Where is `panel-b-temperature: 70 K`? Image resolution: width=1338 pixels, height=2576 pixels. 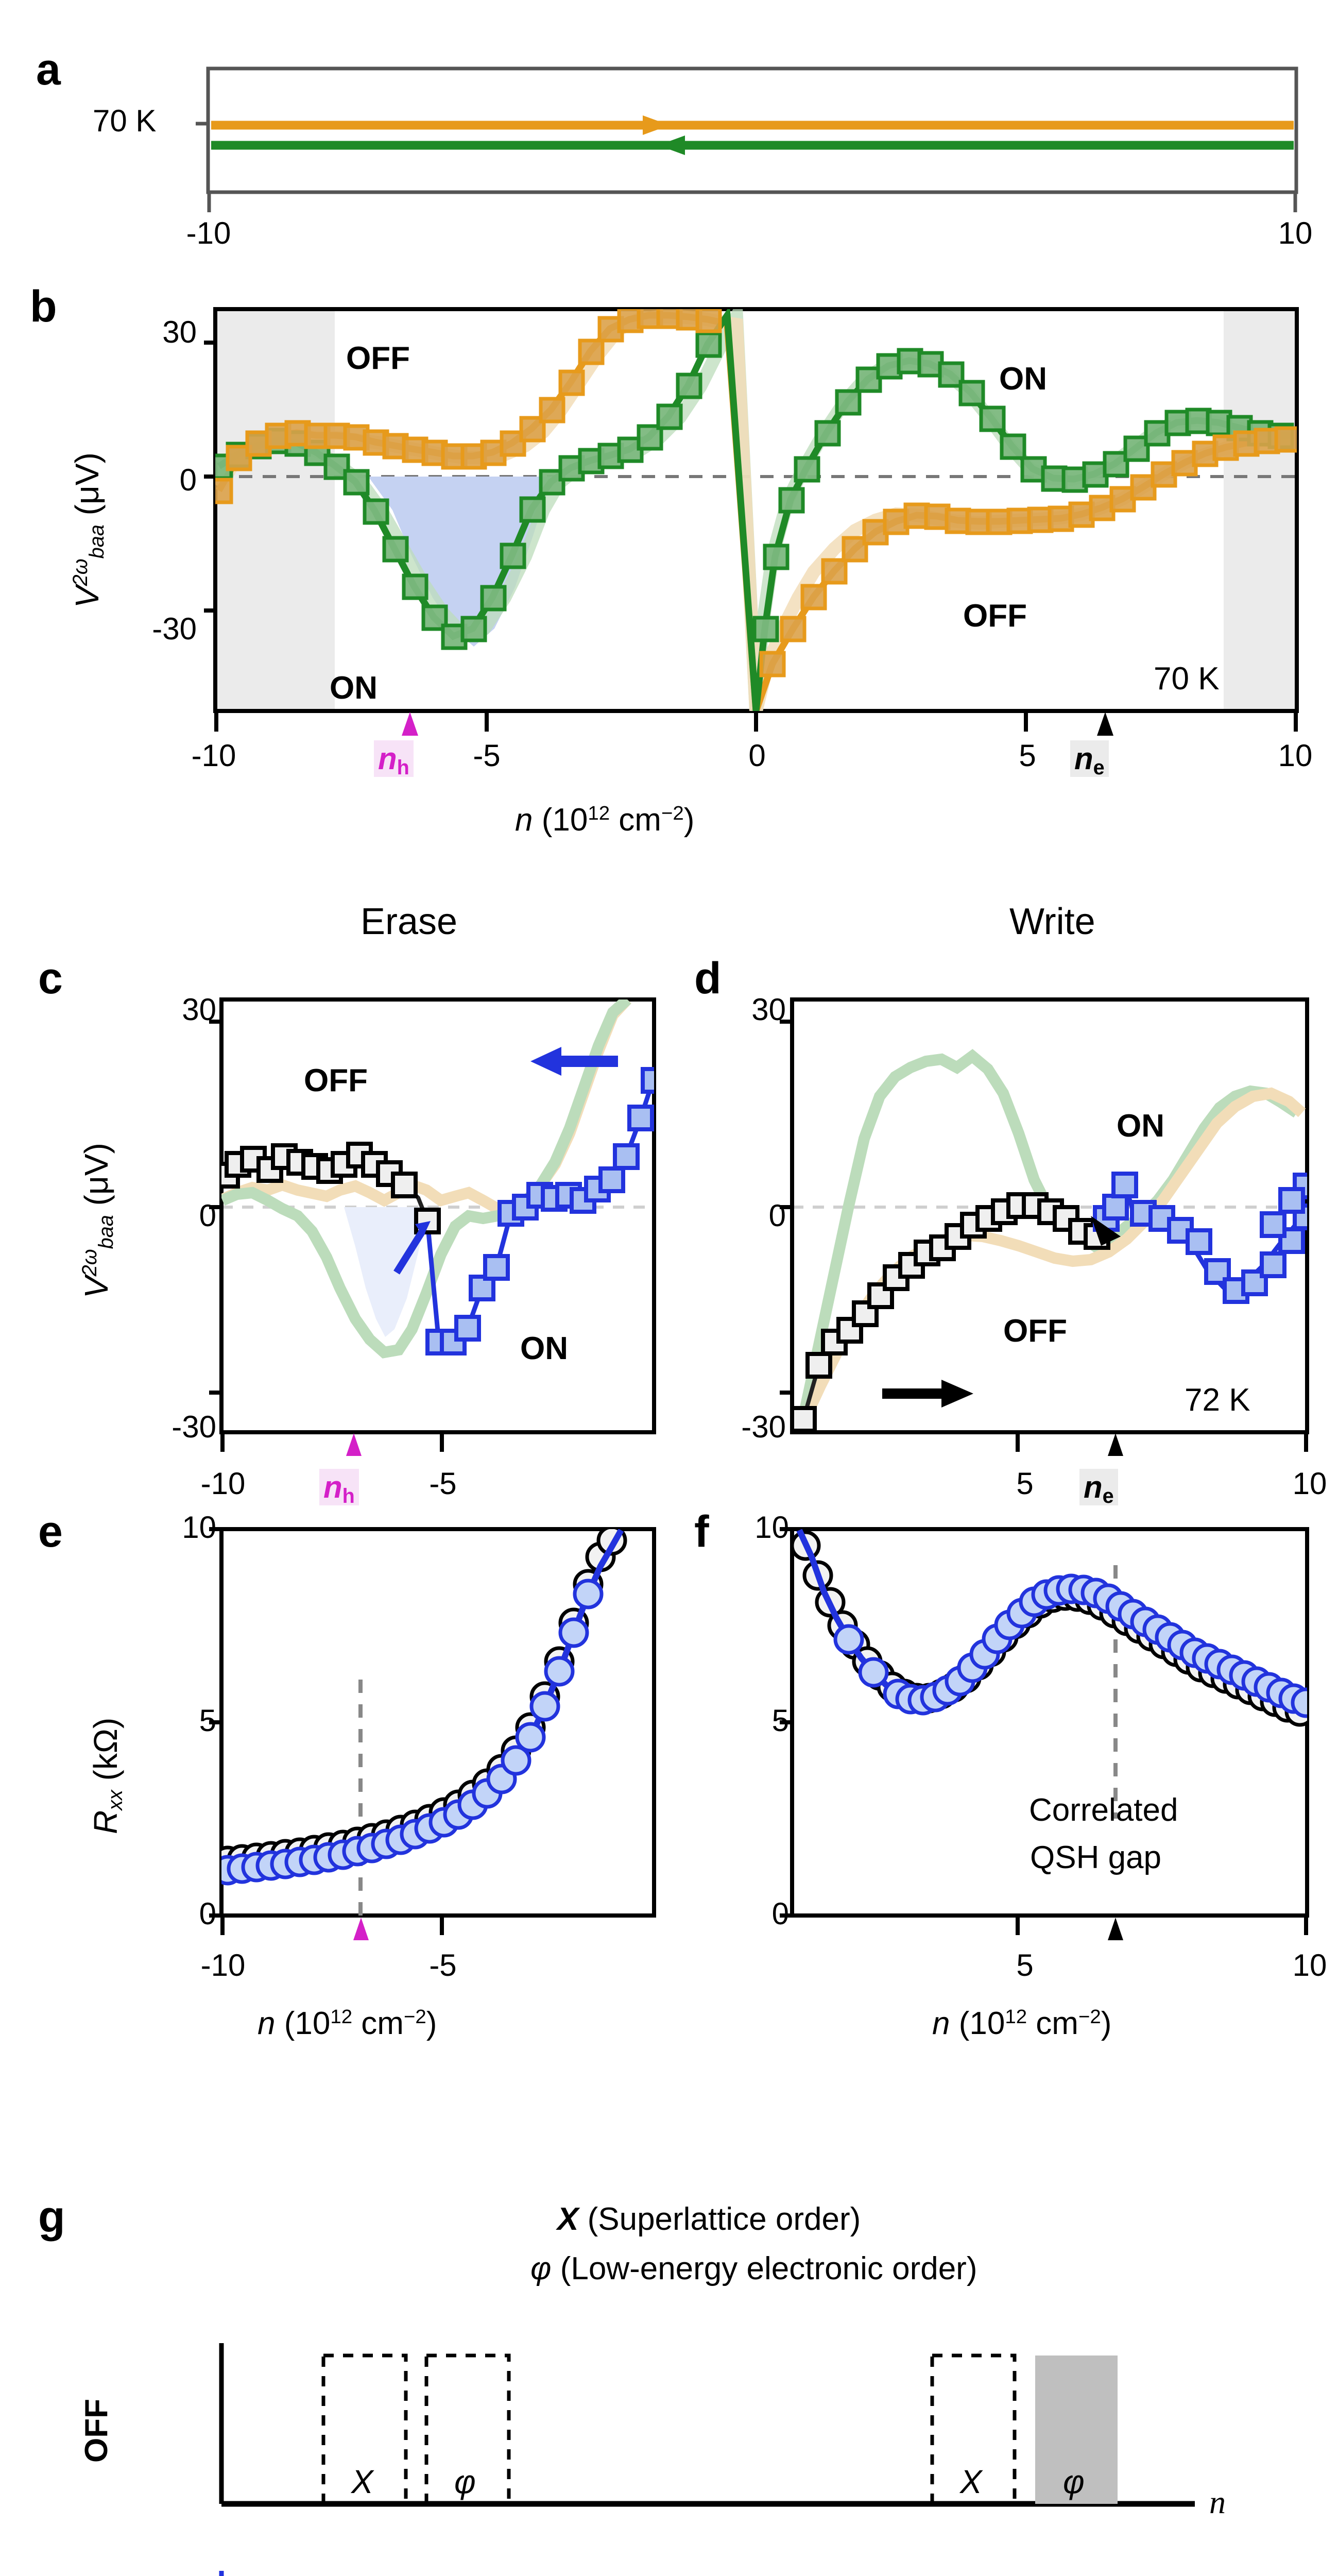
panel-b-temperature: 70 K is located at coordinates (1187, 679).